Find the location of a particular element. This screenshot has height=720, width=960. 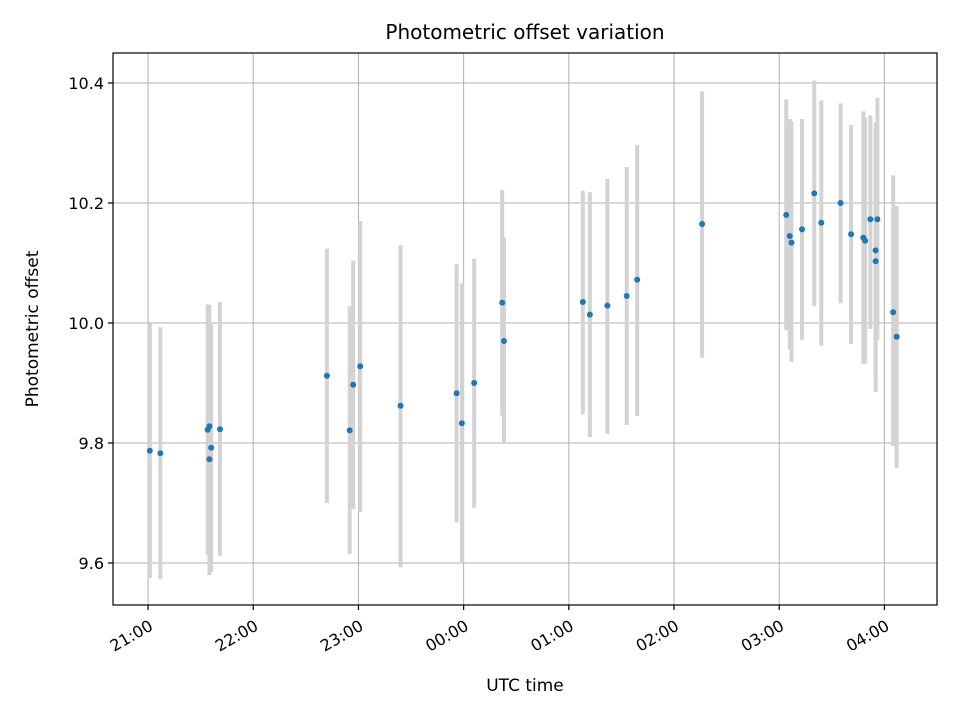

x-axis-label: UTC time is located at coordinates (525, 686).